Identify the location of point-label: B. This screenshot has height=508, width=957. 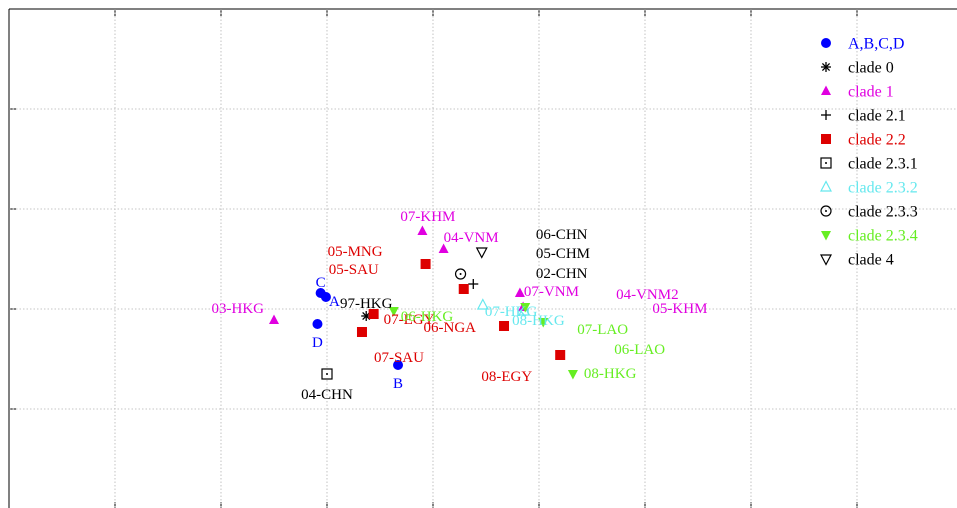
(398, 384).